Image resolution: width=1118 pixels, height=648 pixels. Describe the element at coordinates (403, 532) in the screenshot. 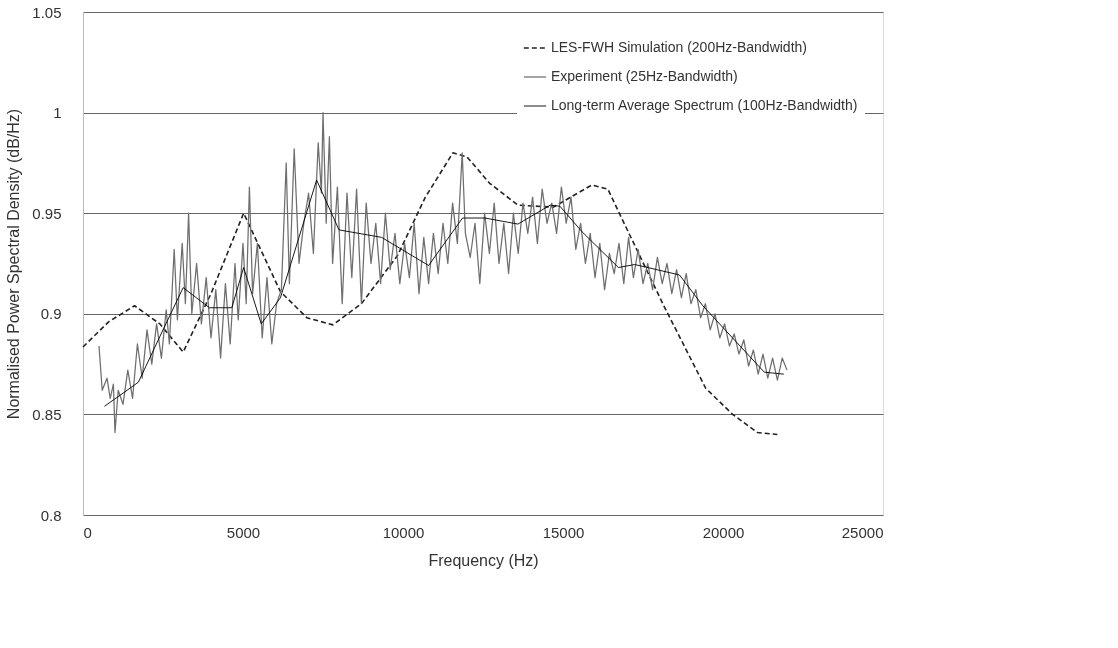

I see `x-tick-label: 10000` at that location.